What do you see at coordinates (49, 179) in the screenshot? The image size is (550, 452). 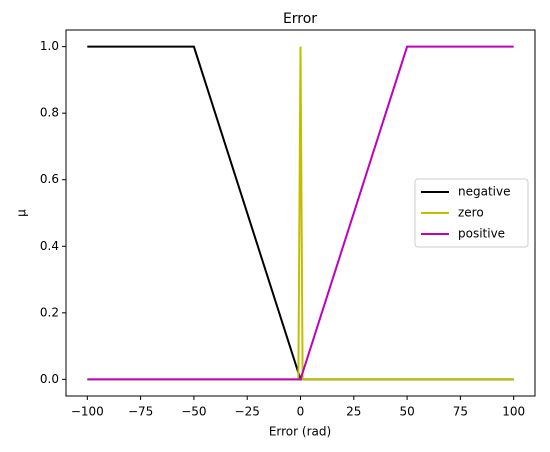 I see `y-tick-label: 0.6` at bounding box center [49, 179].